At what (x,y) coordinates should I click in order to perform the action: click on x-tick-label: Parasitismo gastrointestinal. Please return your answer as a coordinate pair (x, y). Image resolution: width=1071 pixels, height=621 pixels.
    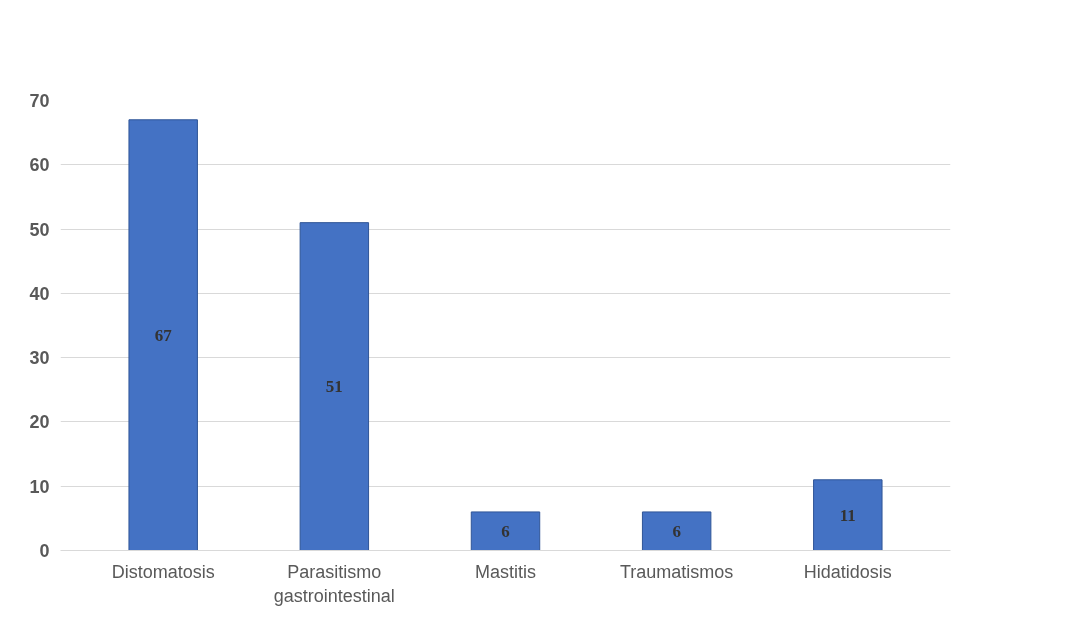
    Looking at the image, I should click on (334, 583).